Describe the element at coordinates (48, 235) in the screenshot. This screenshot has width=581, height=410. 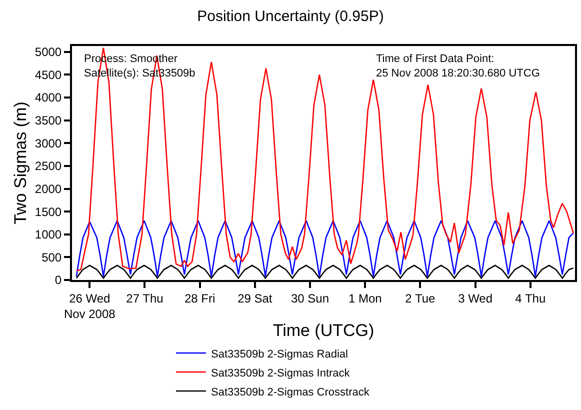
I see `y-tick-label: 1000` at that location.